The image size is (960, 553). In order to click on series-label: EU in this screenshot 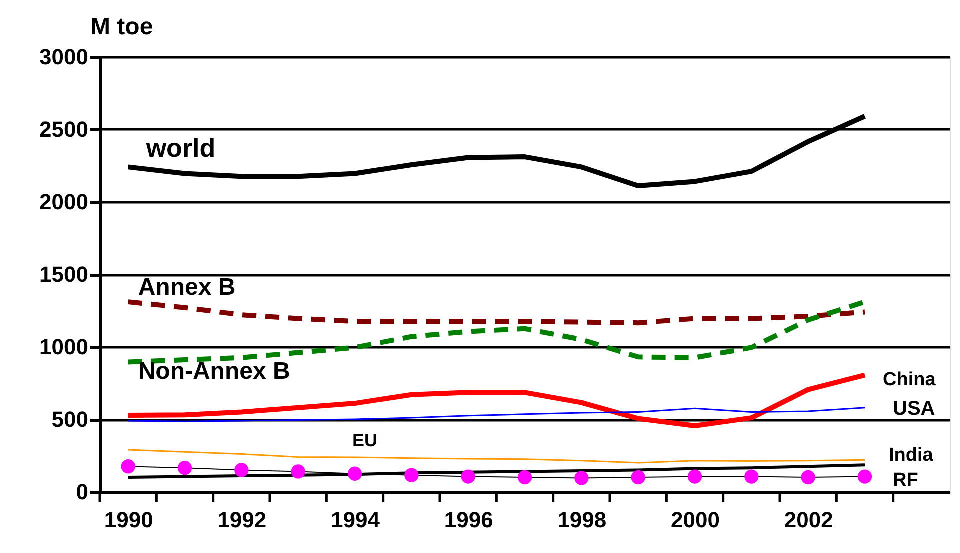, I will do `click(365, 440)`.